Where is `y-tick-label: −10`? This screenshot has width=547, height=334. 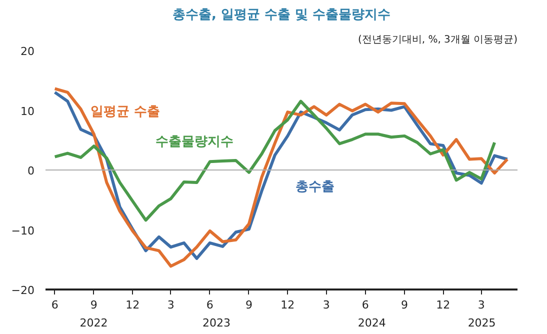 y-tick-label: −10 is located at coordinates (23, 231).